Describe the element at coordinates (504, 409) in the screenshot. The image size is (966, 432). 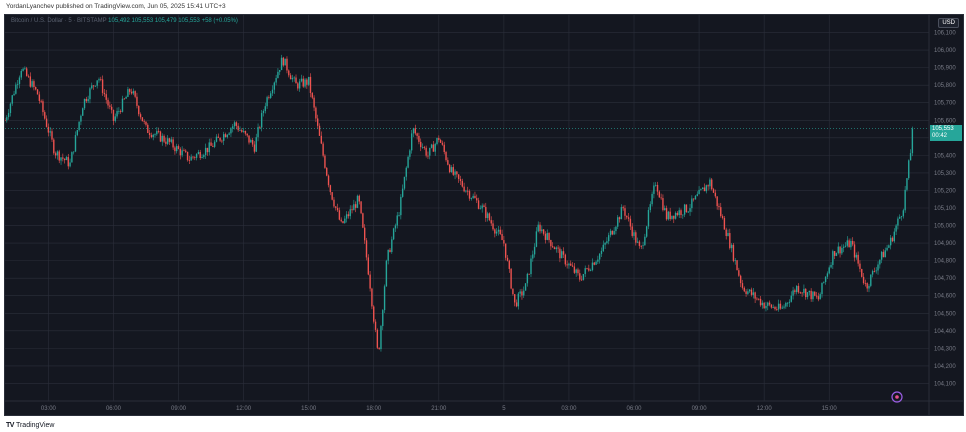
I see `x-tick-label: 5` at that location.